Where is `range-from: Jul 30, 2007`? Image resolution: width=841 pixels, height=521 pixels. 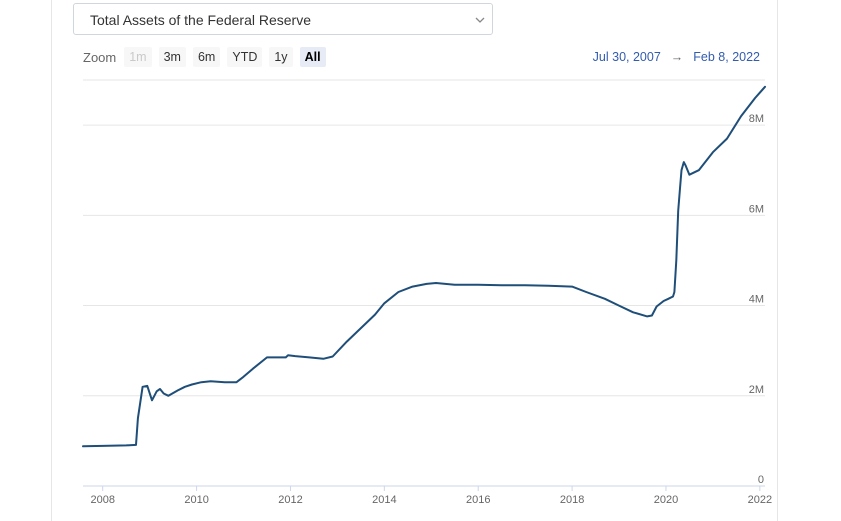 range-from: Jul 30, 2007 is located at coordinates (626, 57).